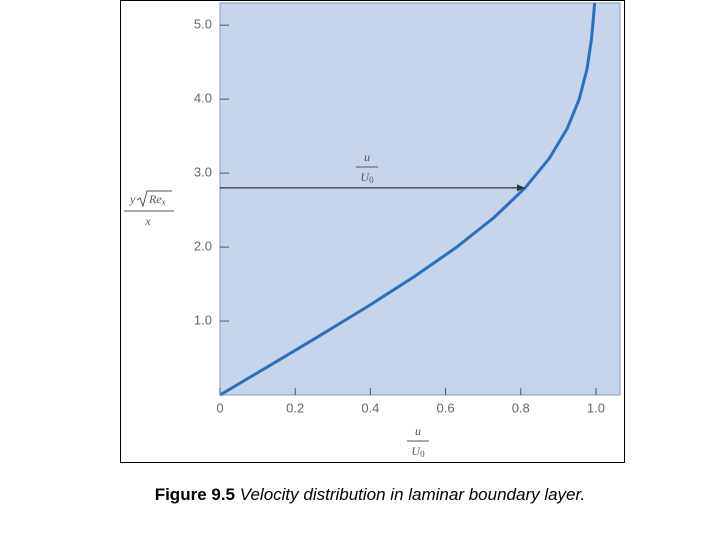 The height and width of the screenshot is (540, 720). What do you see at coordinates (203, 172) in the screenshot?
I see `y-tick-label: 3.0` at bounding box center [203, 172].